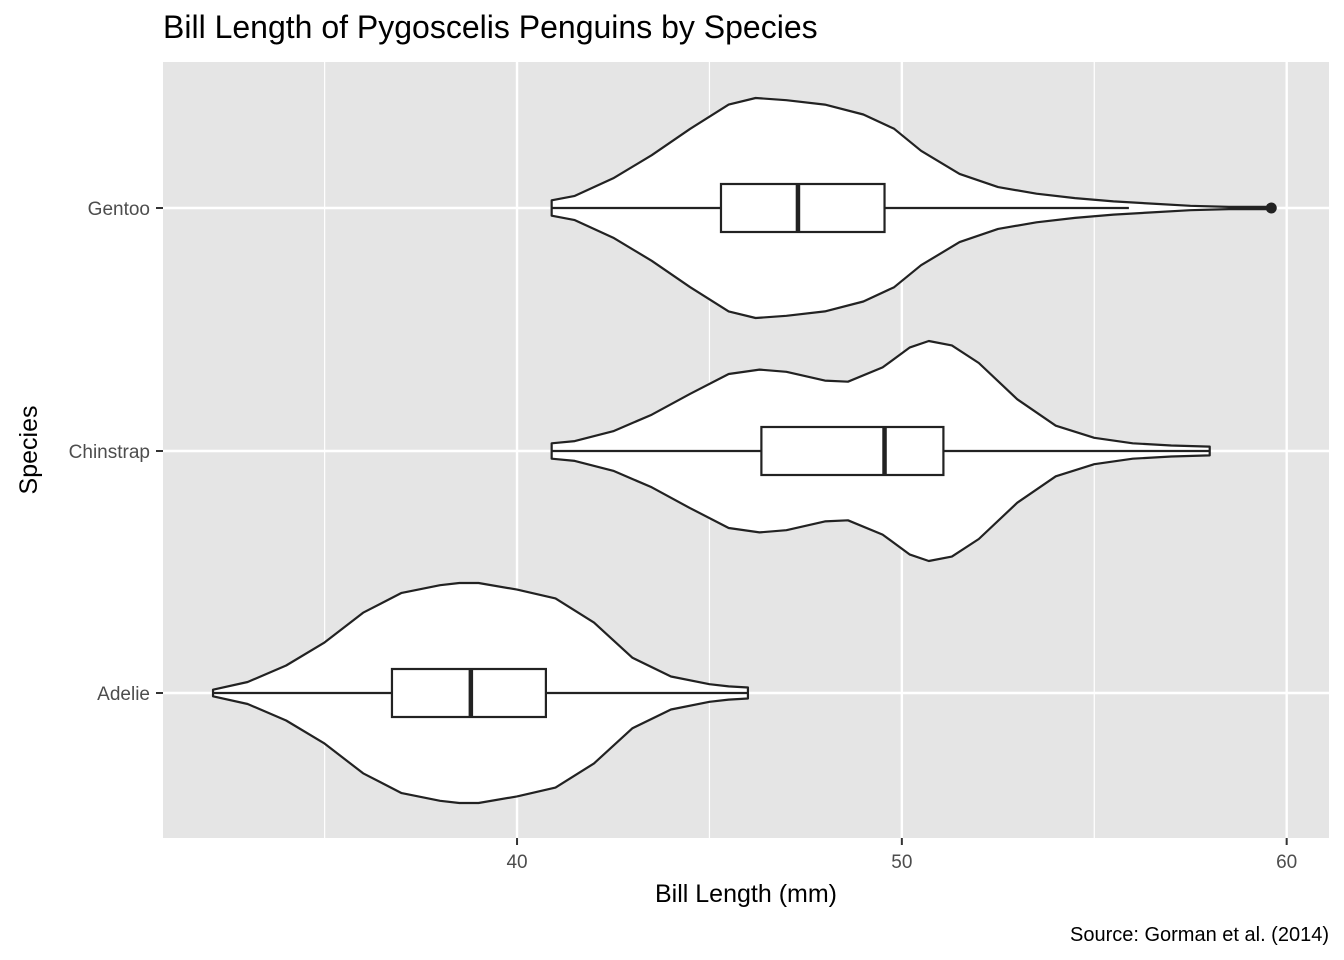  Describe the element at coordinates (119, 209) in the screenshot. I see `y-tick-label: Gentoo` at that location.